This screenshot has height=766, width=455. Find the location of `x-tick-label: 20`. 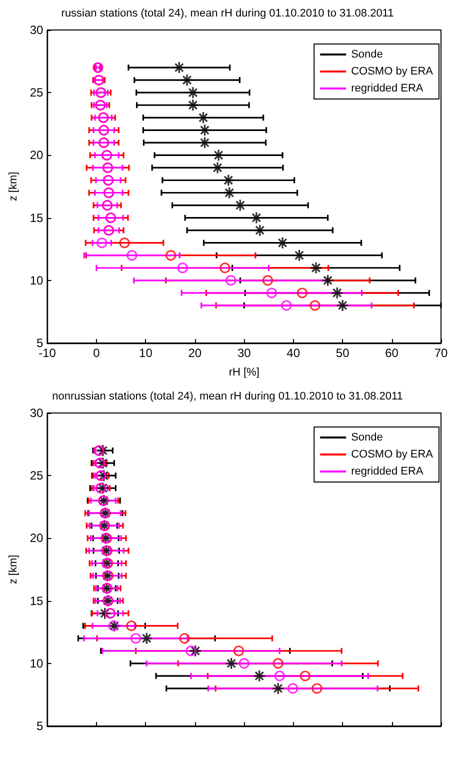

x-tick-label: 20 is located at coordinates (195, 353).